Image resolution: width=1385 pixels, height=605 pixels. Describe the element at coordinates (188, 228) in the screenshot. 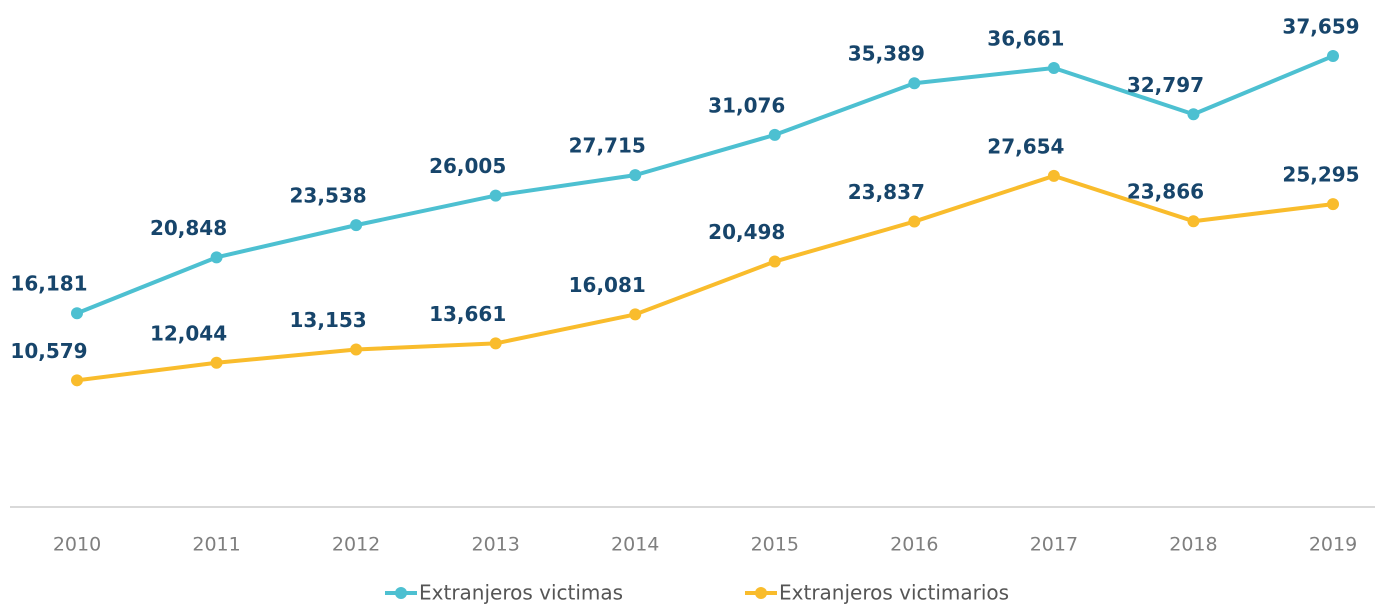

I see `data-label: 20,848` at that location.